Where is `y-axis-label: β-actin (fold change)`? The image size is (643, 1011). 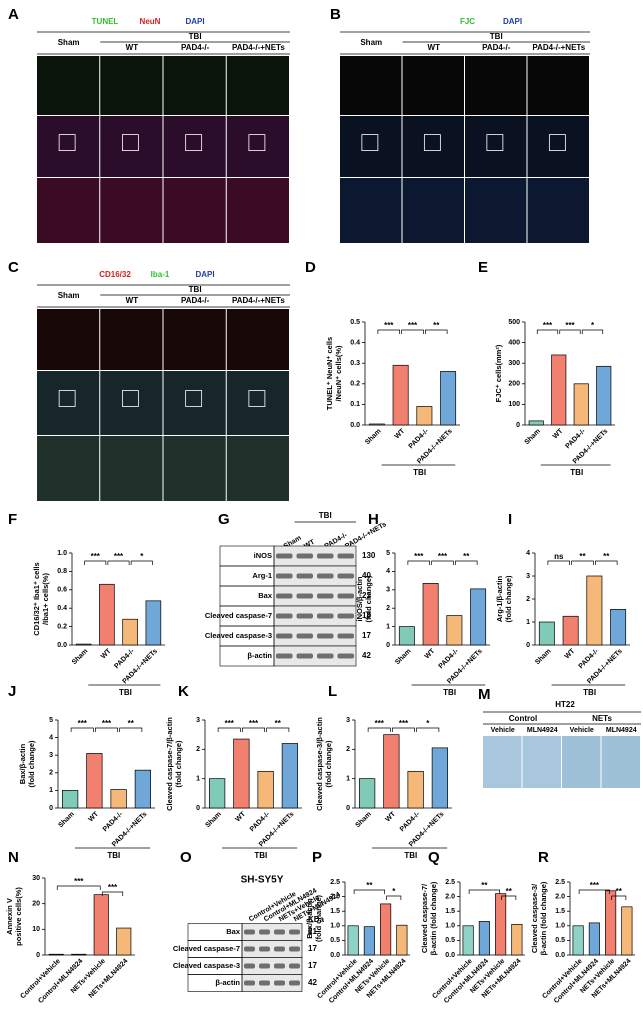 y-axis-label: β-actin (fold change) is located at coordinates (433, 918).